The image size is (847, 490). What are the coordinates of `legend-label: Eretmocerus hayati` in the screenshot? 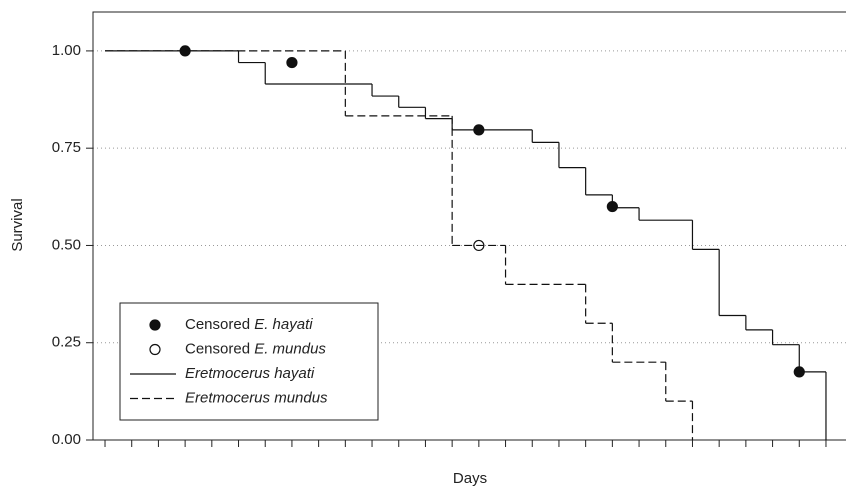 It's located at (250, 373).